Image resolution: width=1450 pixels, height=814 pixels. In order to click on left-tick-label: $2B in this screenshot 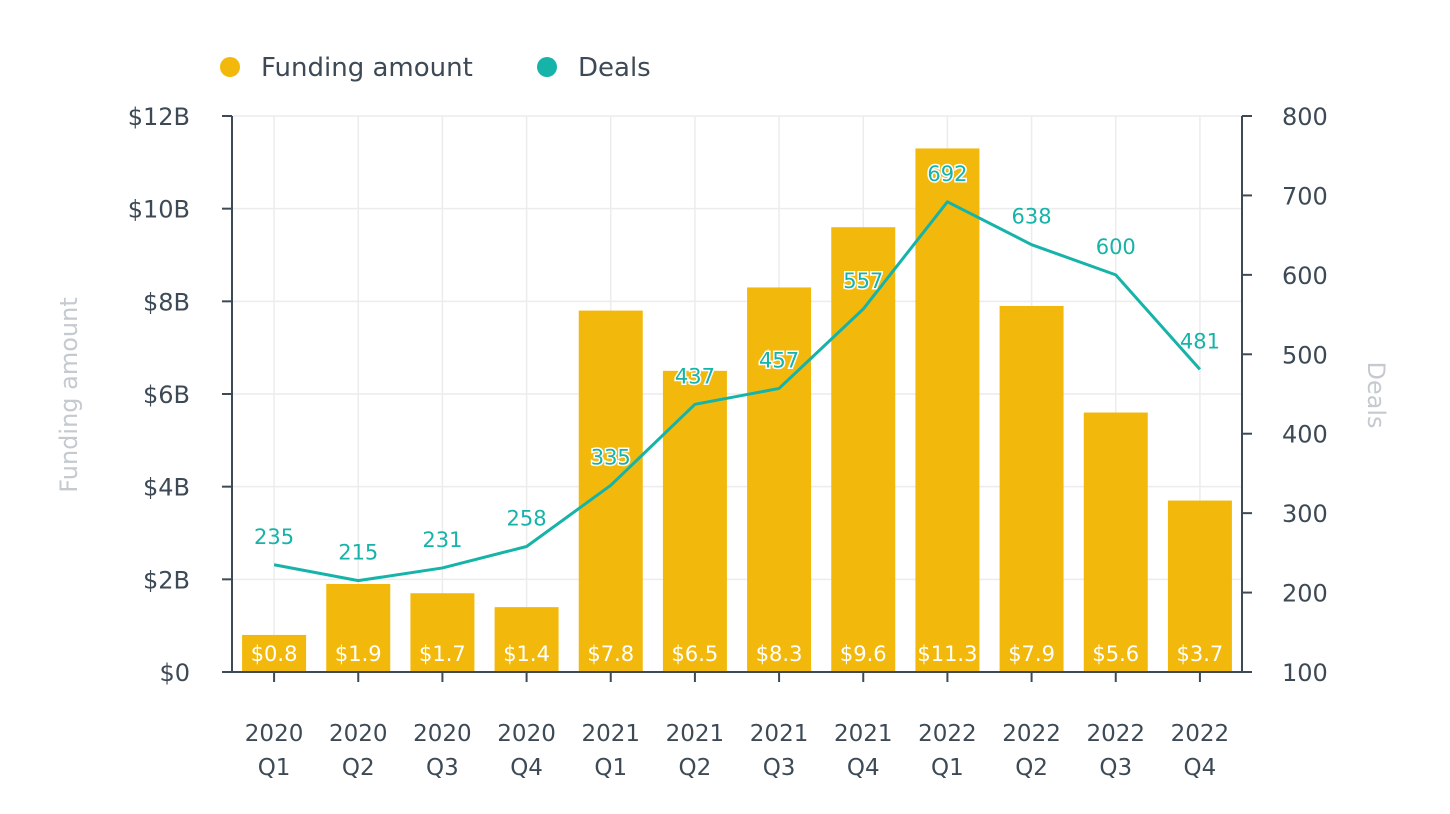, I will do `click(166, 580)`.